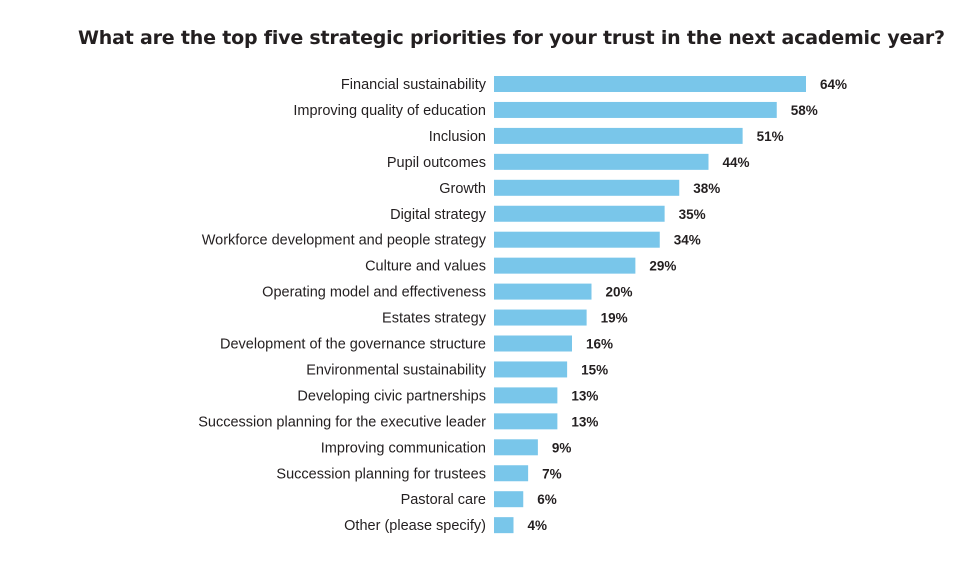 Image resolution: width=970 pixels, height=562 pixels. What do you see at coordinates (436, 163) in the screenshot?
I see `category-label: Pupil outcomes` at bounding box center [436, 163].